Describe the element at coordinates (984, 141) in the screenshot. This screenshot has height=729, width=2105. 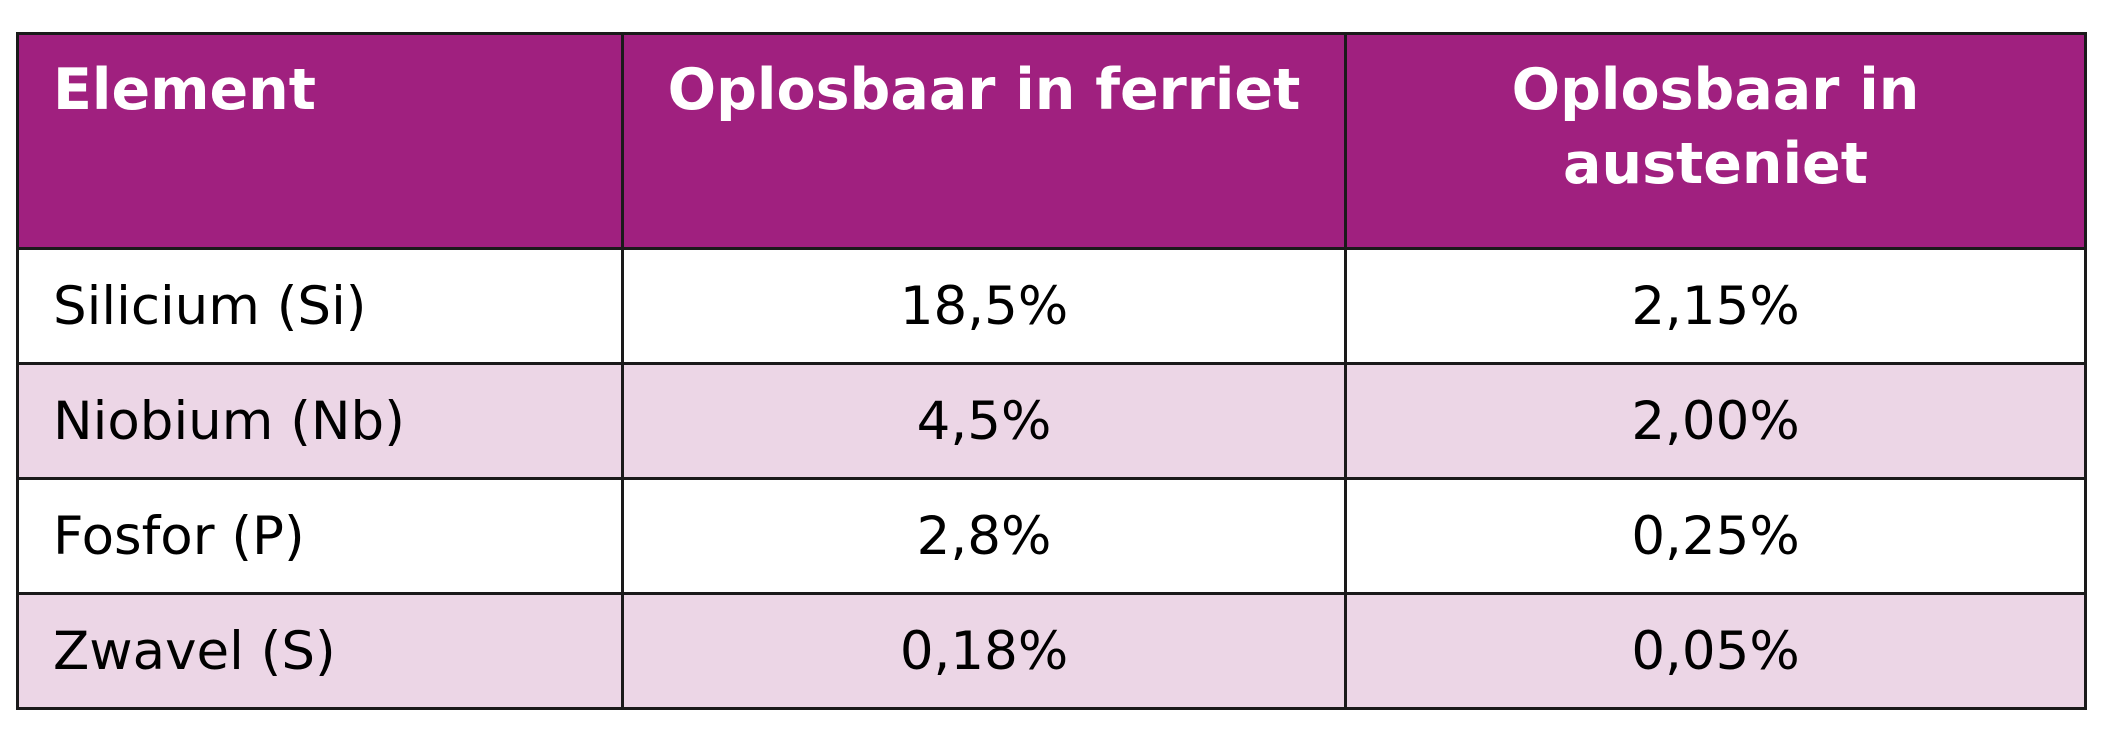
I see `header-ferrite: Oplosbaar in ferriet` at that location.